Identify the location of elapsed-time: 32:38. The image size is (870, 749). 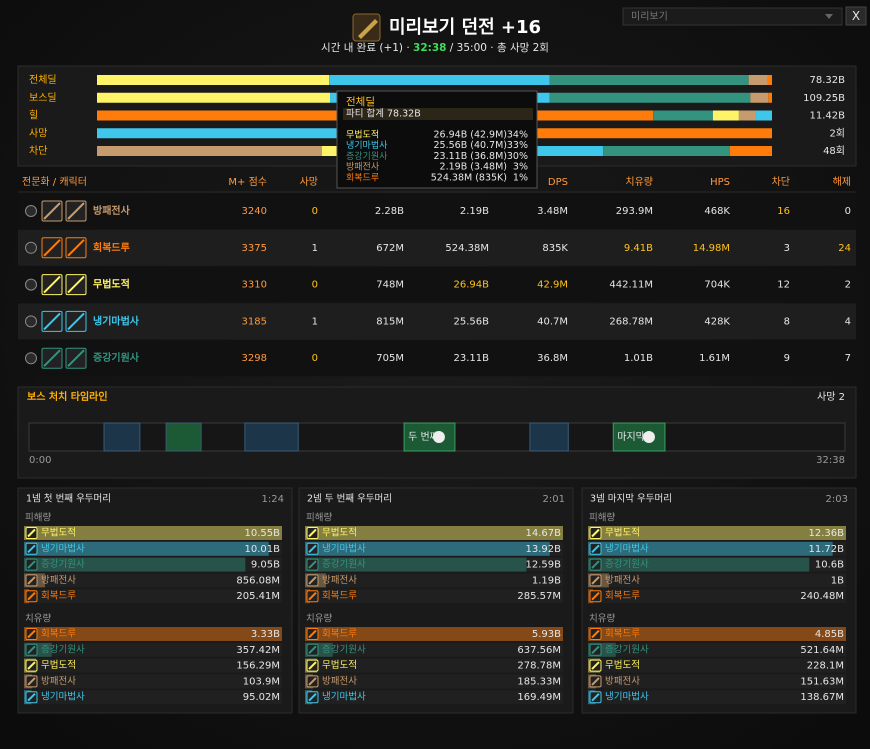
(429, 48).